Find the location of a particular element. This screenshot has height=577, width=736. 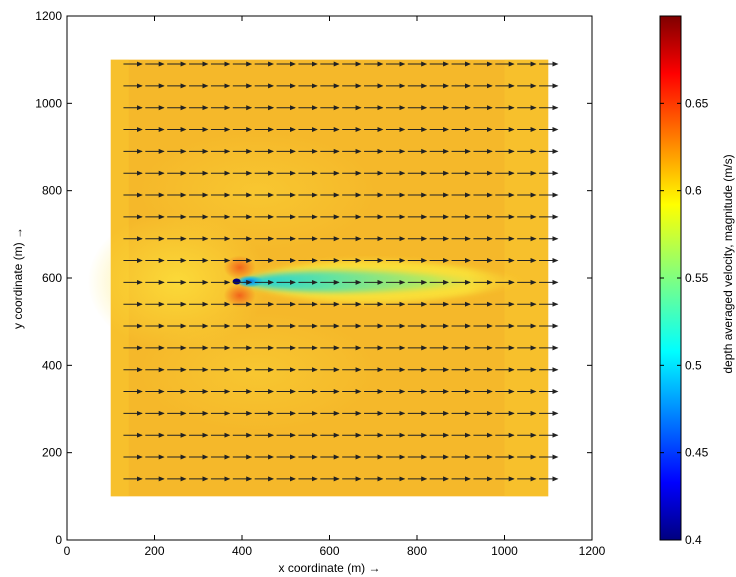

y-tick-label: 400 is located at coordinates (52, 365).